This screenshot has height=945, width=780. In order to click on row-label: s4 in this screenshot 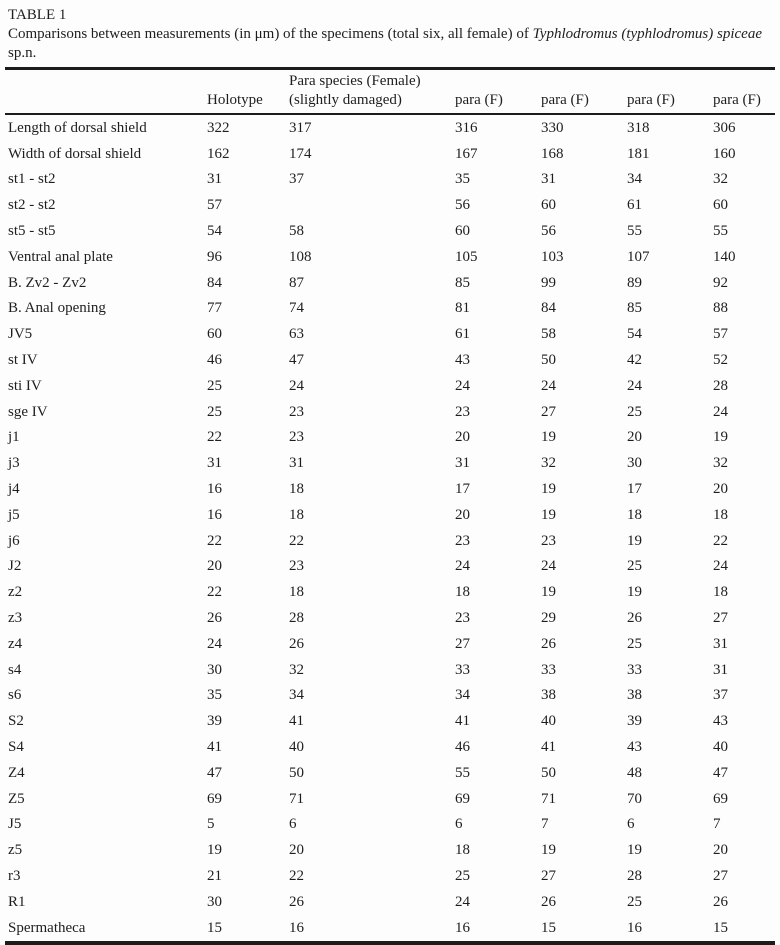, I will do `click(15, 669)`.